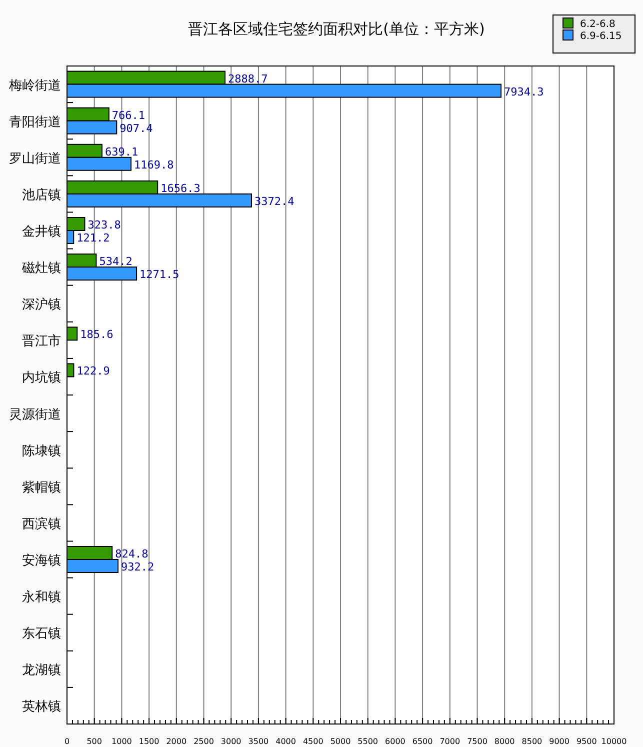  What do you see at coordinates (41, 488) in the screenshot?
I see `y-tick-label: 紫帽镇` at bounding box center [41, 488].